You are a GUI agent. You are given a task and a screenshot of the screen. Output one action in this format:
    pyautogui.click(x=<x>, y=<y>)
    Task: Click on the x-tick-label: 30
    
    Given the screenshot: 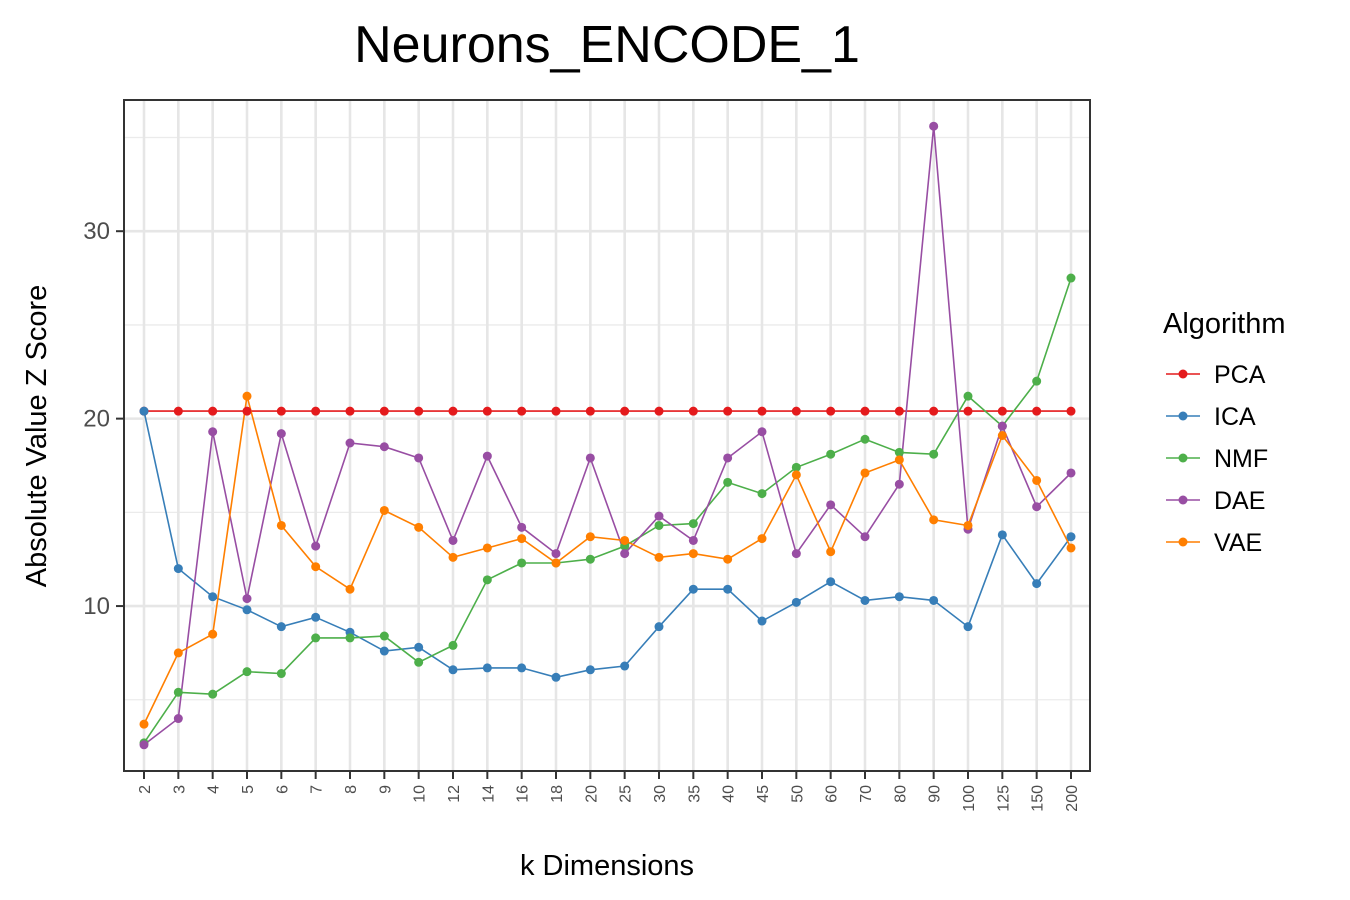 What is the action you would take?
    pyautogui.click(x=660, y=794)
    